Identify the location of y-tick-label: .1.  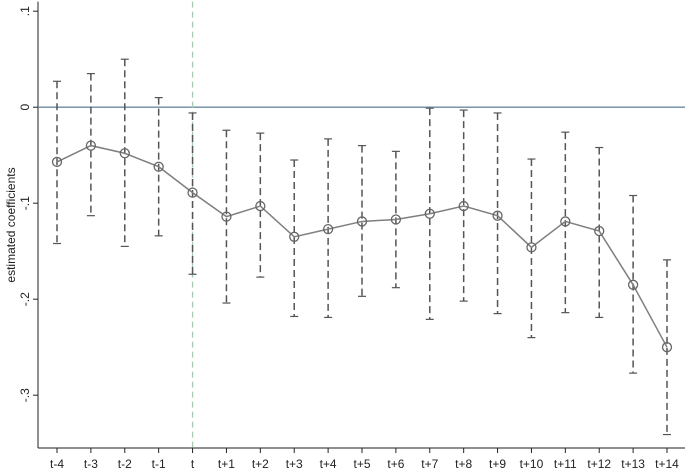
(25, 11).